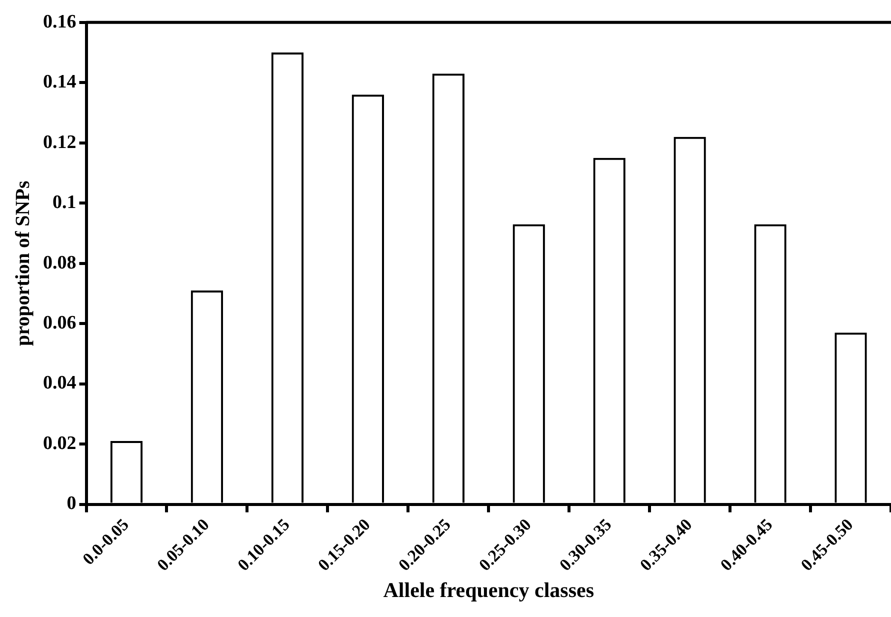 Image resolution: width=891 pixels, height=617 pixels. Describe the element at coordinates (60, 82) in the screenshot. I see `y-tick-label: 0.14` at that location.